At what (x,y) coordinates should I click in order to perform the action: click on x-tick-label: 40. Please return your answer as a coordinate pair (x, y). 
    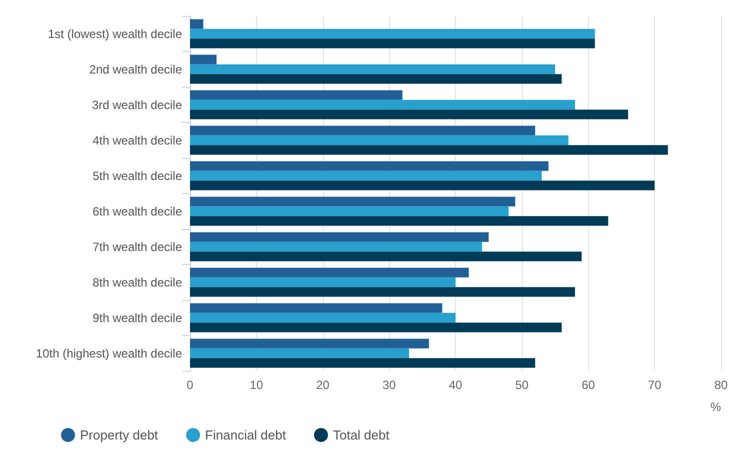
    Looking at the image, I should click on (455, 385).